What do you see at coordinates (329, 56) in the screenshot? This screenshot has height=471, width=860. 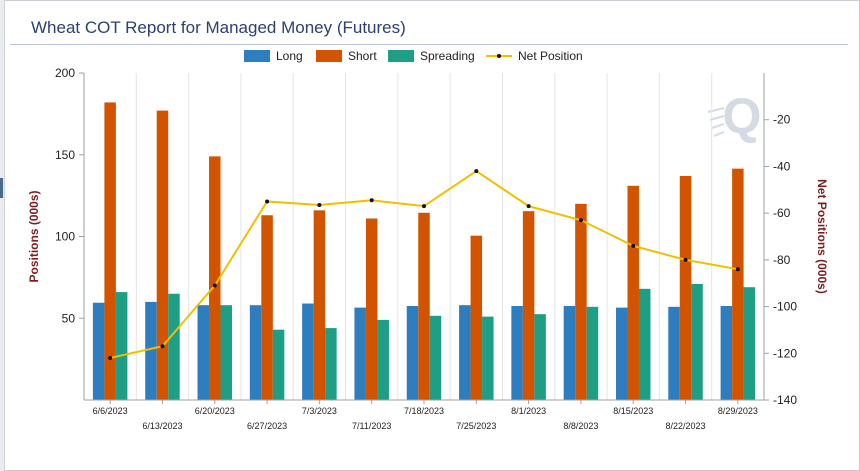 I see `legend-swatch-short` at bounding box center [329, 56].